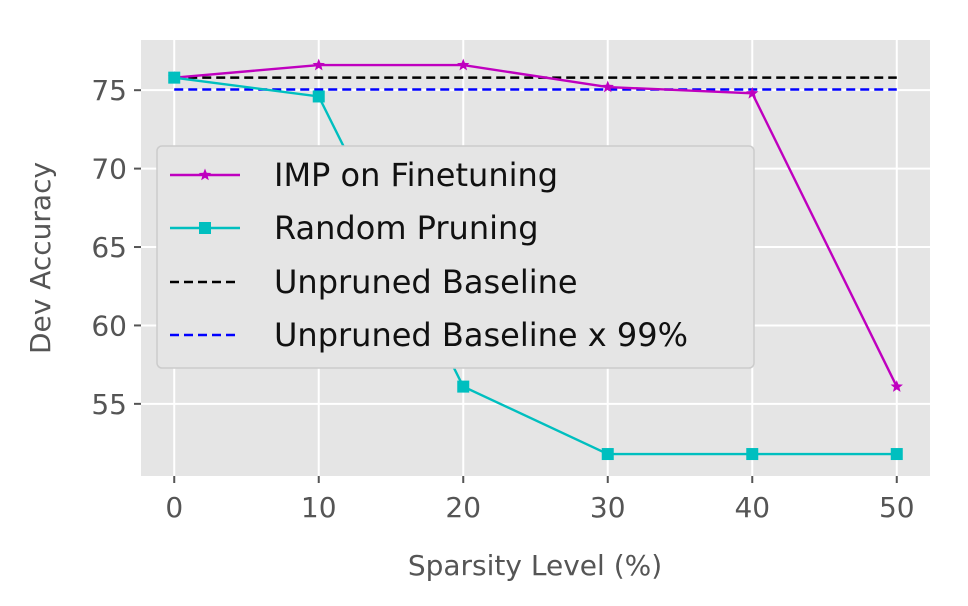  What do you see at coordinates (481, 335) in the screenshot?
I see `legend-label: Unpruned Baseline x 99%` at bounding box center [481, 335].